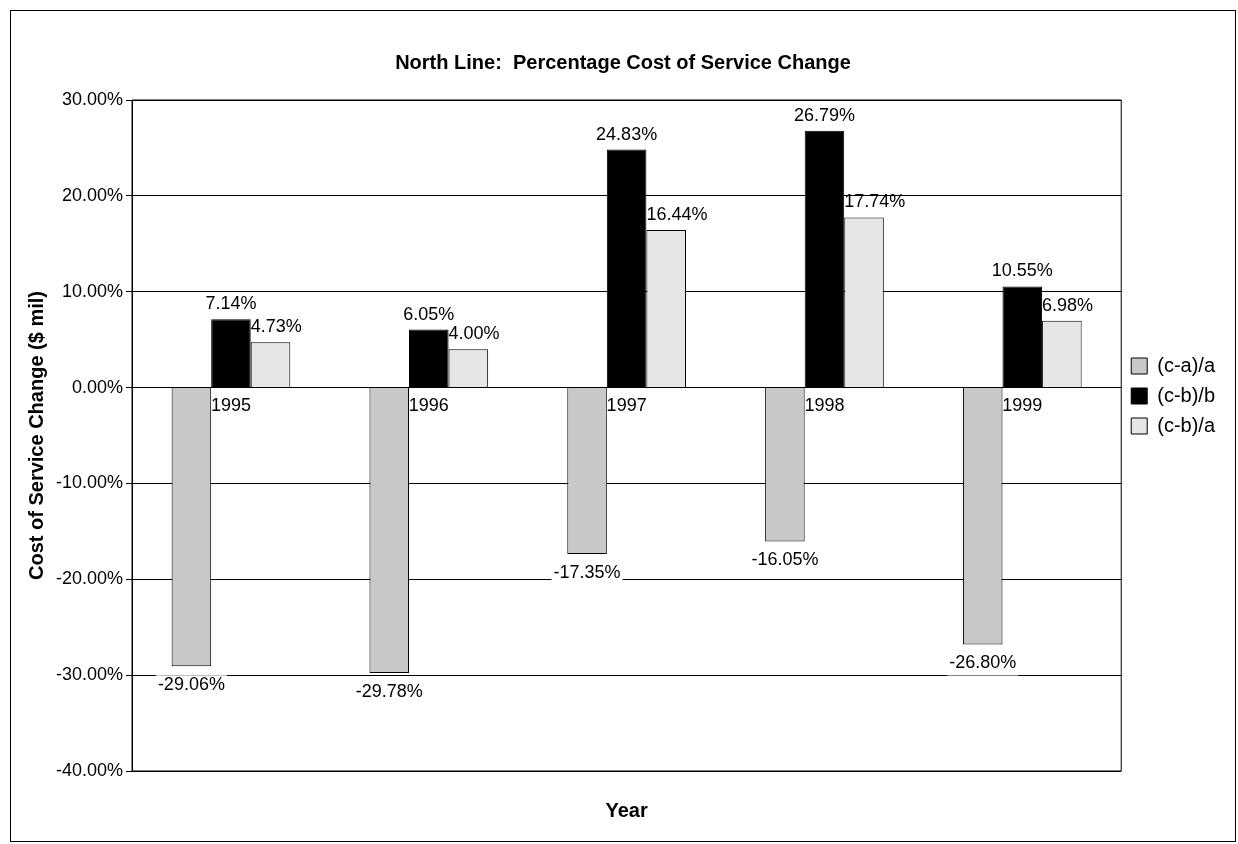 The height and width of the screenshot is (844, 1238). What do you see at coordinates (389, 691) in the screenshot?
I see `data-label: -29.78%` at bounding box center [389, 691].